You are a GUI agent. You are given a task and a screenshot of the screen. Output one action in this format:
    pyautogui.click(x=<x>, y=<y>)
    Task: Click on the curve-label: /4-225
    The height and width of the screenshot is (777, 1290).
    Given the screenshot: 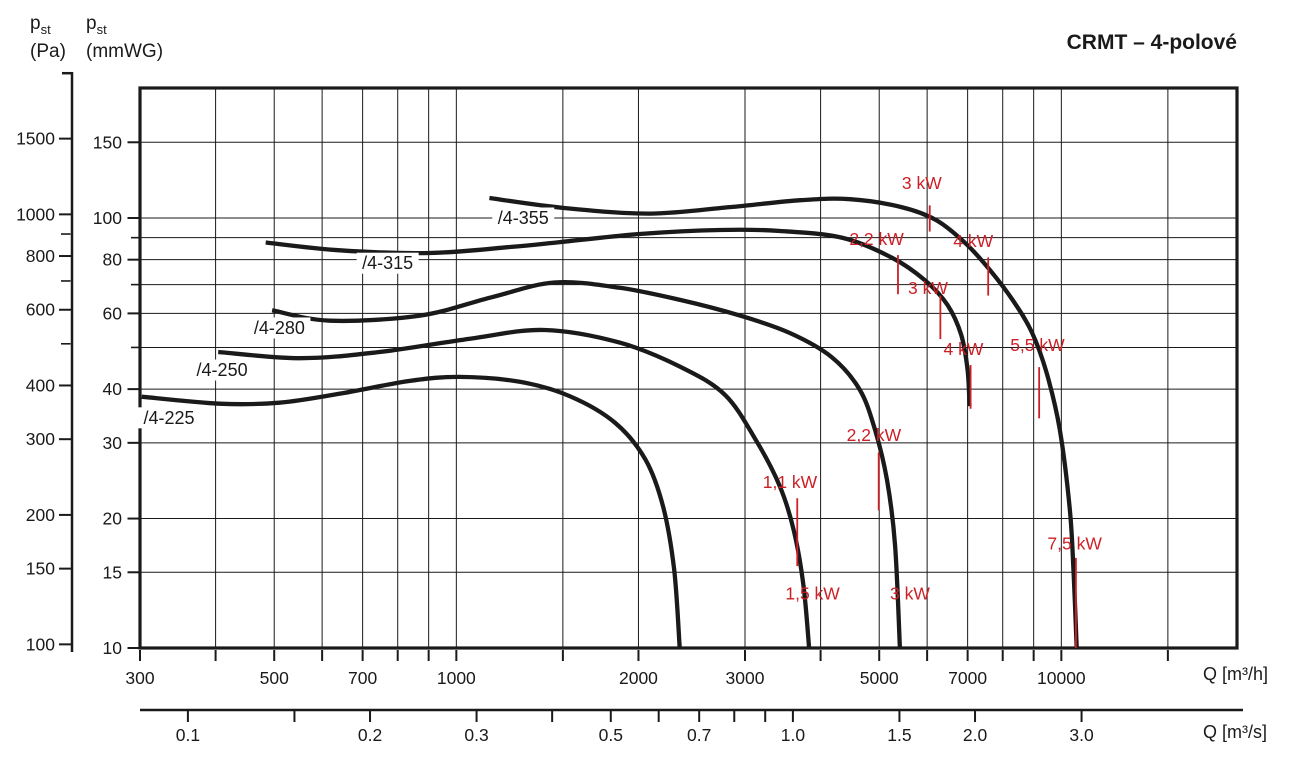 What is the action you would take?
    pyautogui.click(x=168, y=418)
    